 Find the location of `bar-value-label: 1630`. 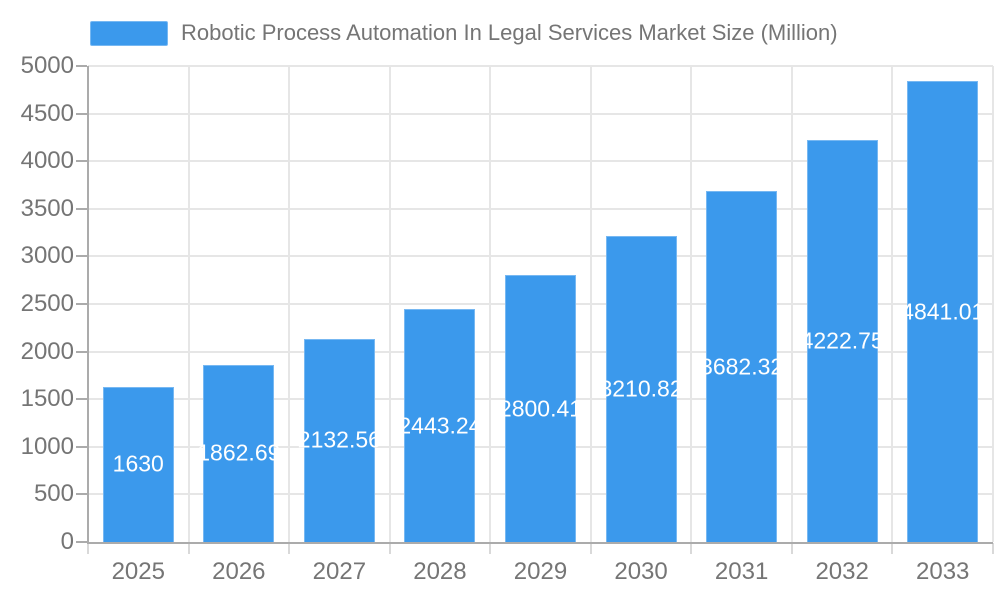

bar-value-label: 1630 is located at coordinates (138, 463).